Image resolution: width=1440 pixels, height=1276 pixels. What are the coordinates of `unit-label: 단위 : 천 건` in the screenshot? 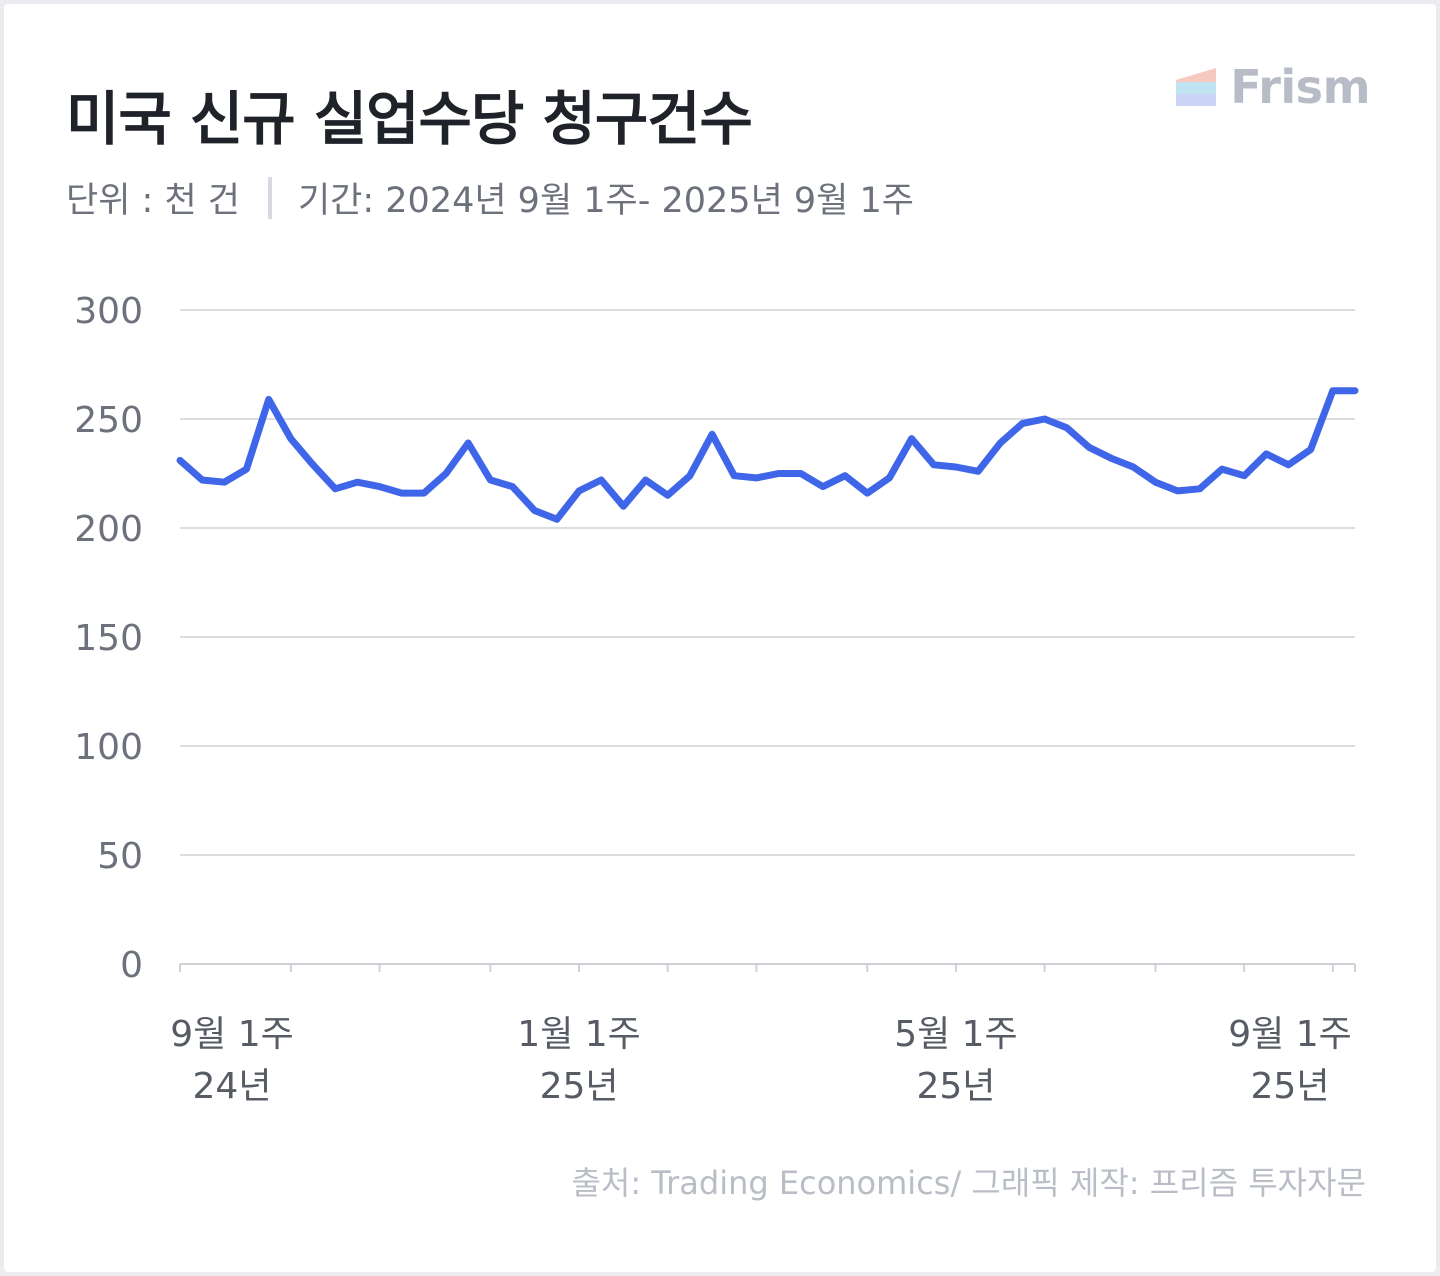 It's located at (153, 201).